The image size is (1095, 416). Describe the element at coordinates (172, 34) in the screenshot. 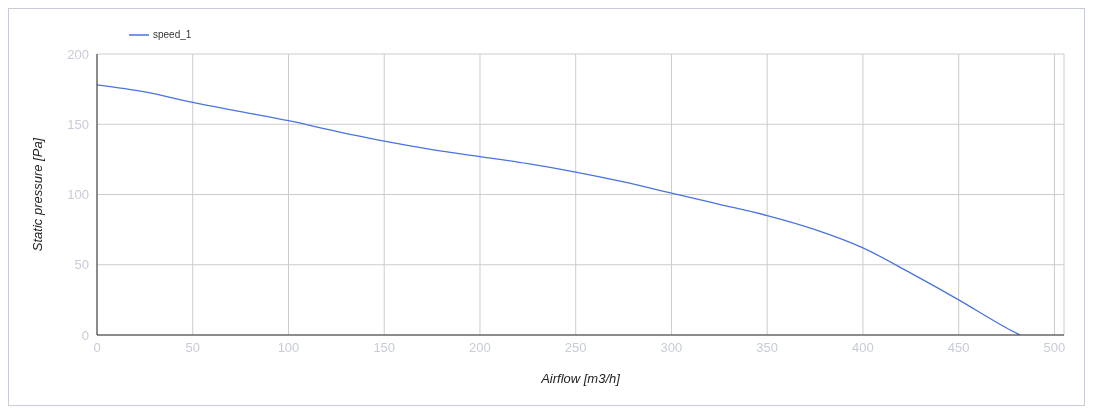

I see `legend-label: speed_1` at that location.